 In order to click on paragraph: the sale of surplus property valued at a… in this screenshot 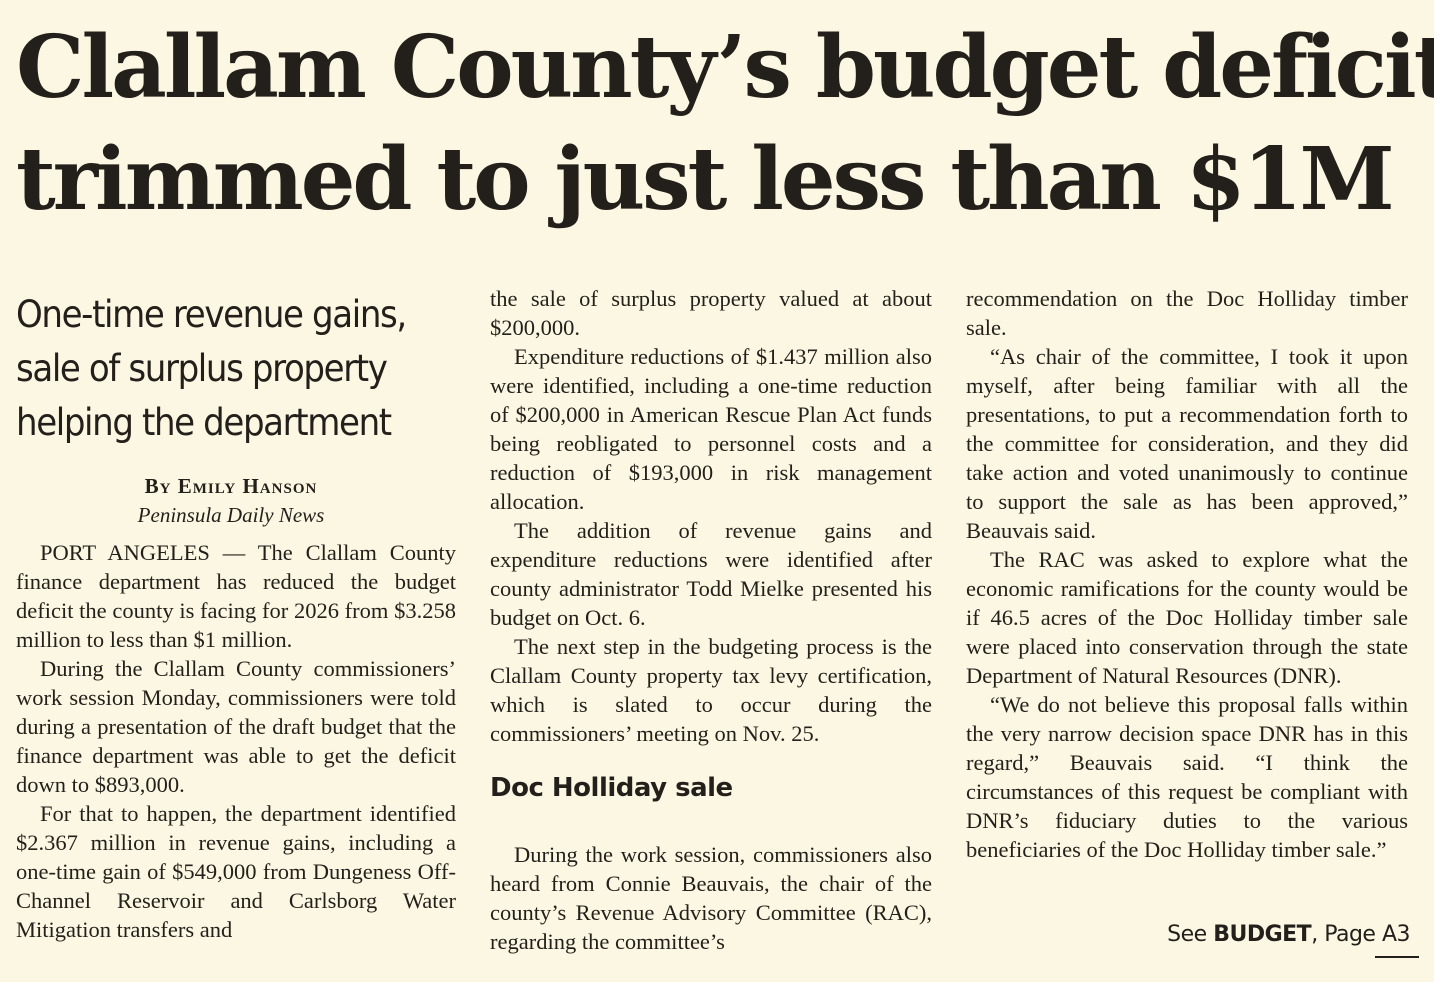, I will do `click(711, 313)`.